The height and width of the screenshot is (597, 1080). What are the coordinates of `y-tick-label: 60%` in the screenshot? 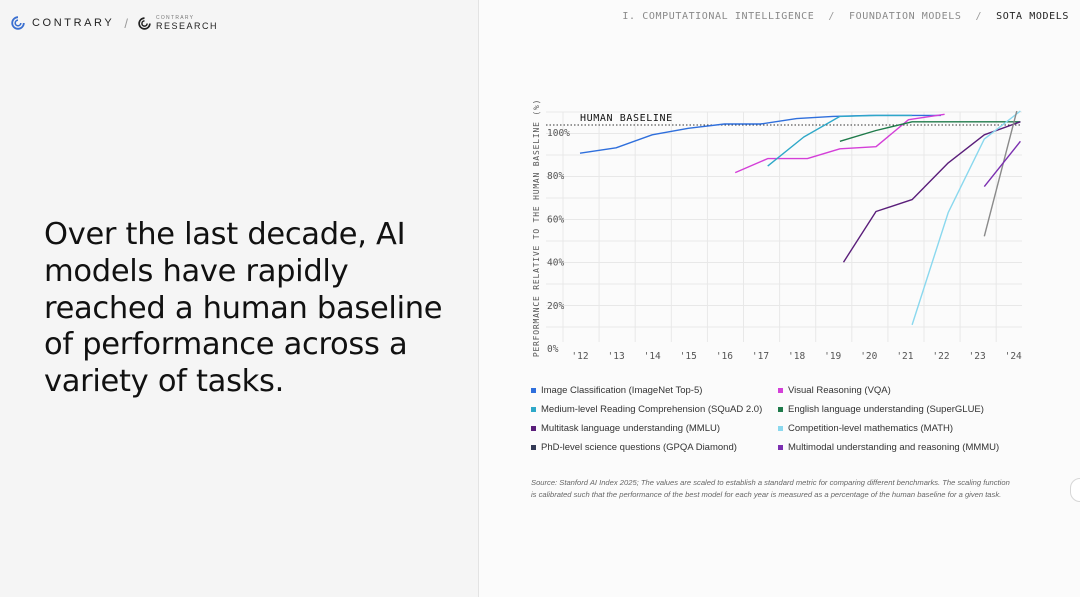 It's located at (555, 219).